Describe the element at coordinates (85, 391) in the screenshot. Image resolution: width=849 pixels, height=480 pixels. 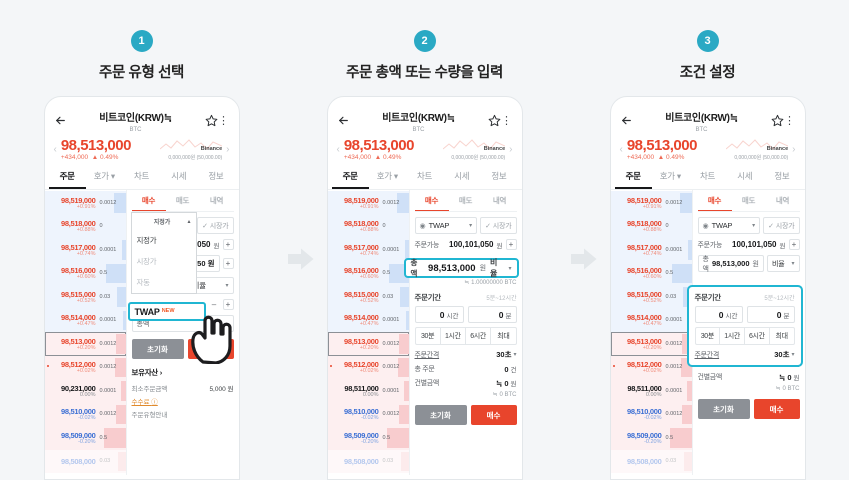
I see `table-row: 90,231,000 0.00% 0.0001` at that location.